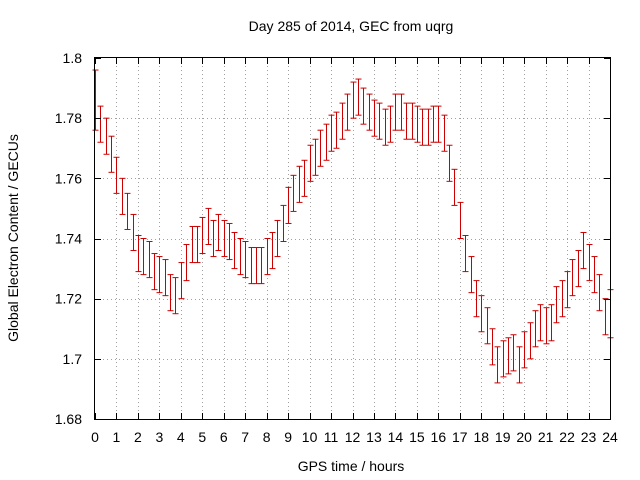 This screenshot has width=640, height=480. What do you see at coordinates (68, 419) in the screenshot?
I see `y-tick-label: 1.68` at bounding box center [68, 419].